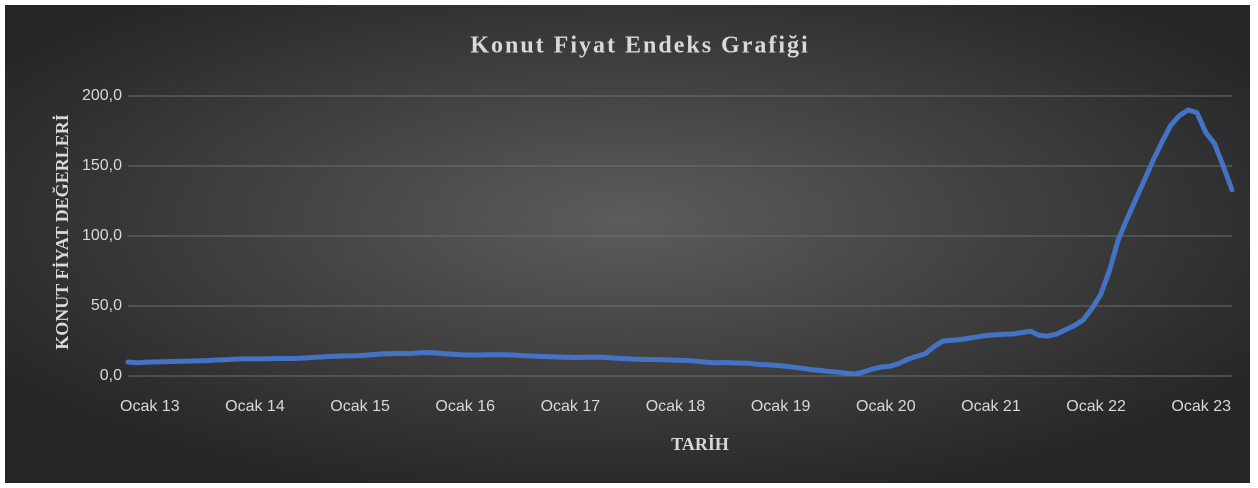 Image resolution: width=1258 pixels, height=488 pixels. What do you see at coordinates (886, 406) in the screenshot?
I see `x-tick-label: Ocak 20` at bounding box center [886, 406].